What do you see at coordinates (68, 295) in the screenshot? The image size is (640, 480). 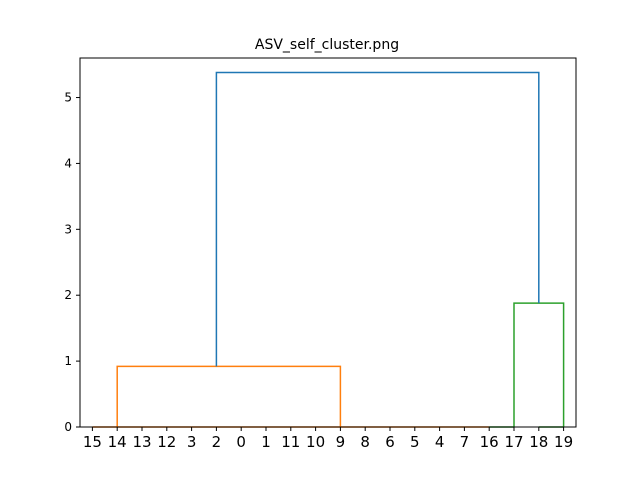 I see `y-tick-label: 2` at bounding box center [68, 295].